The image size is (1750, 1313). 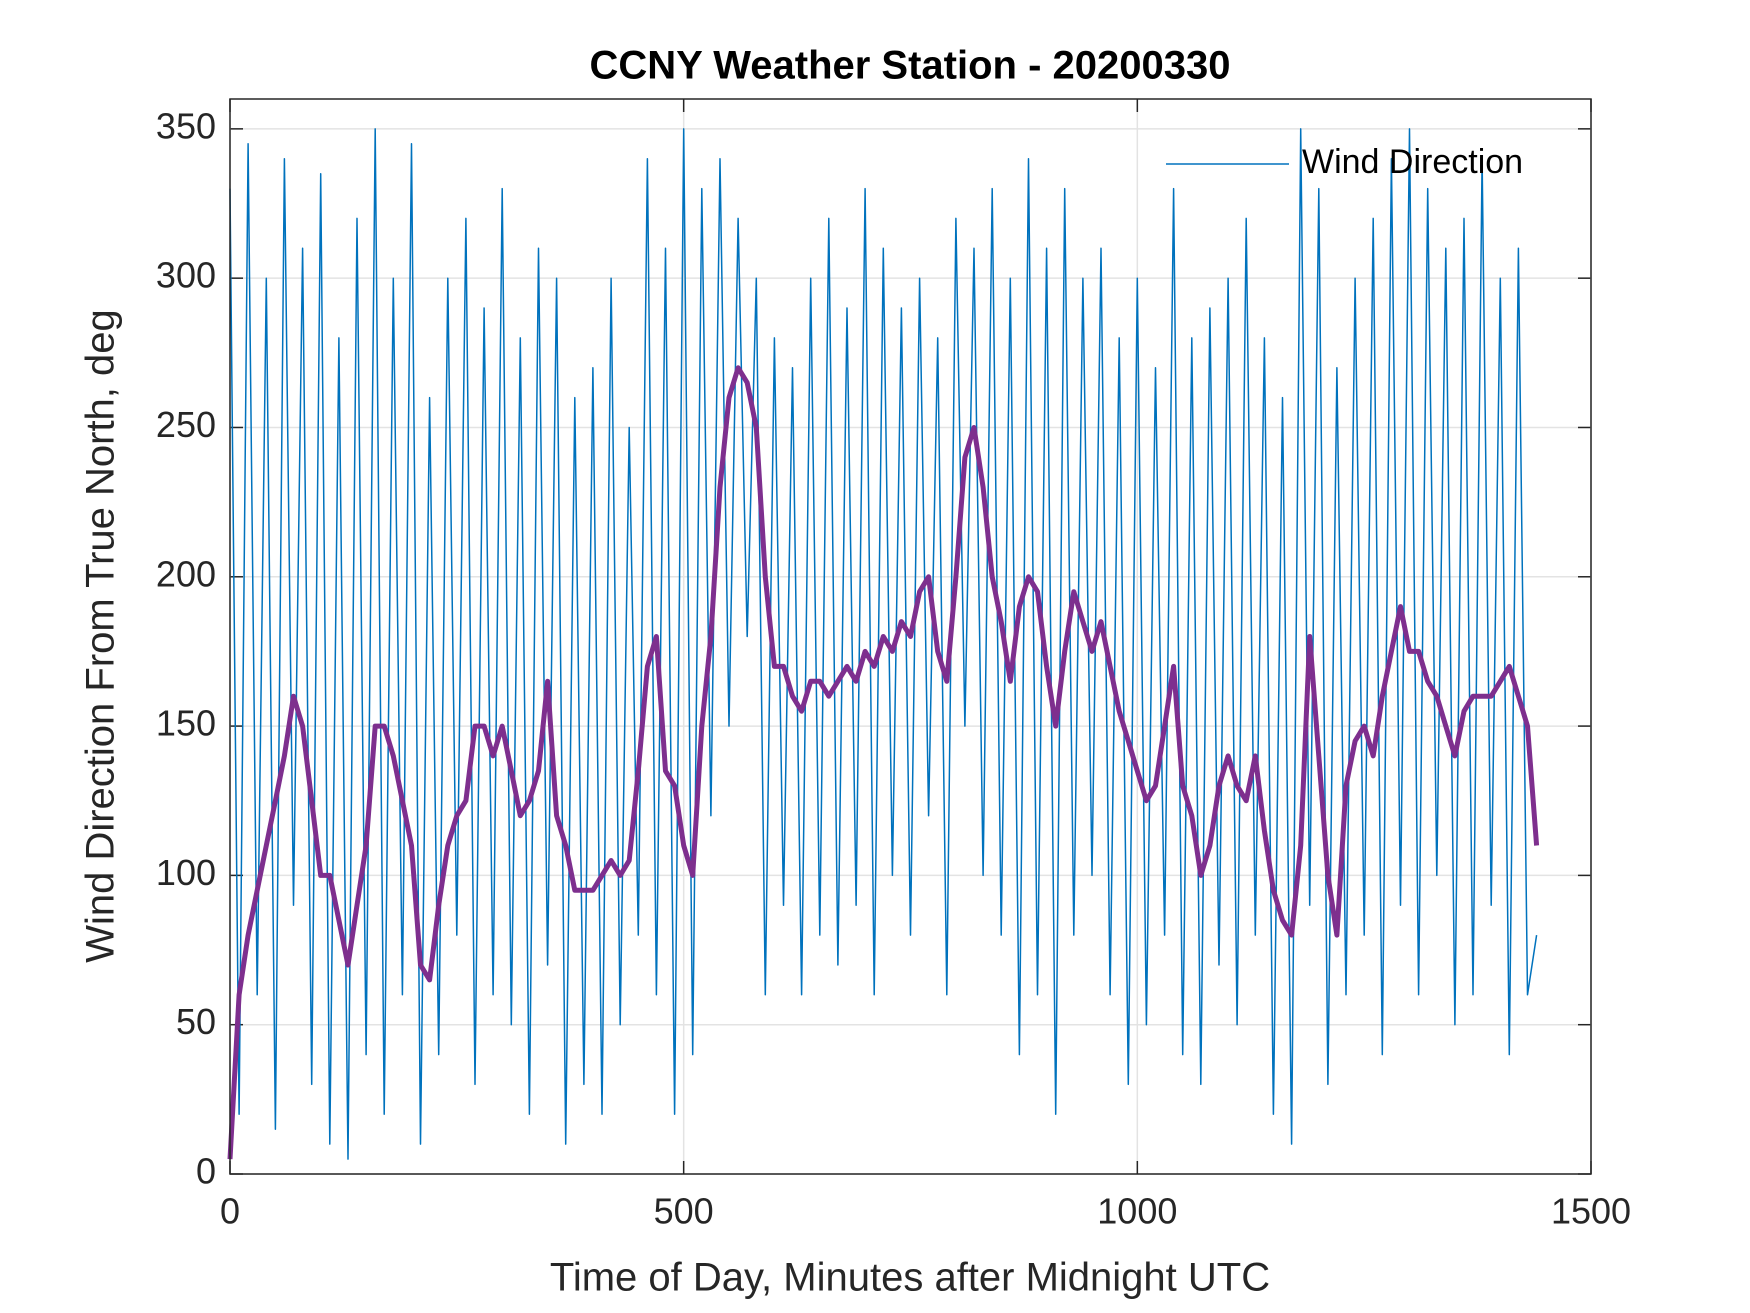 I want to click on y-tick-label: 350, so click(x=186, y=125).